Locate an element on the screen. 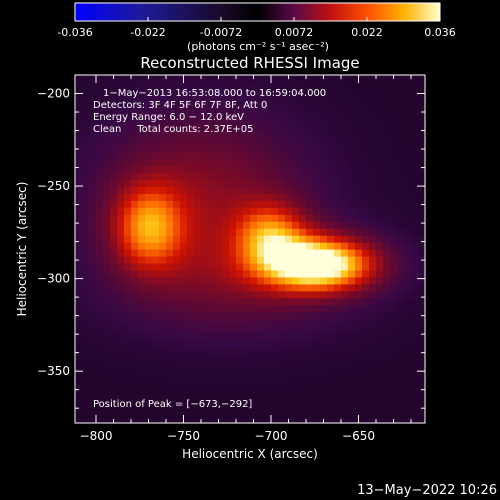  y-tick-label: −200 is located at coordinates (53, 94).